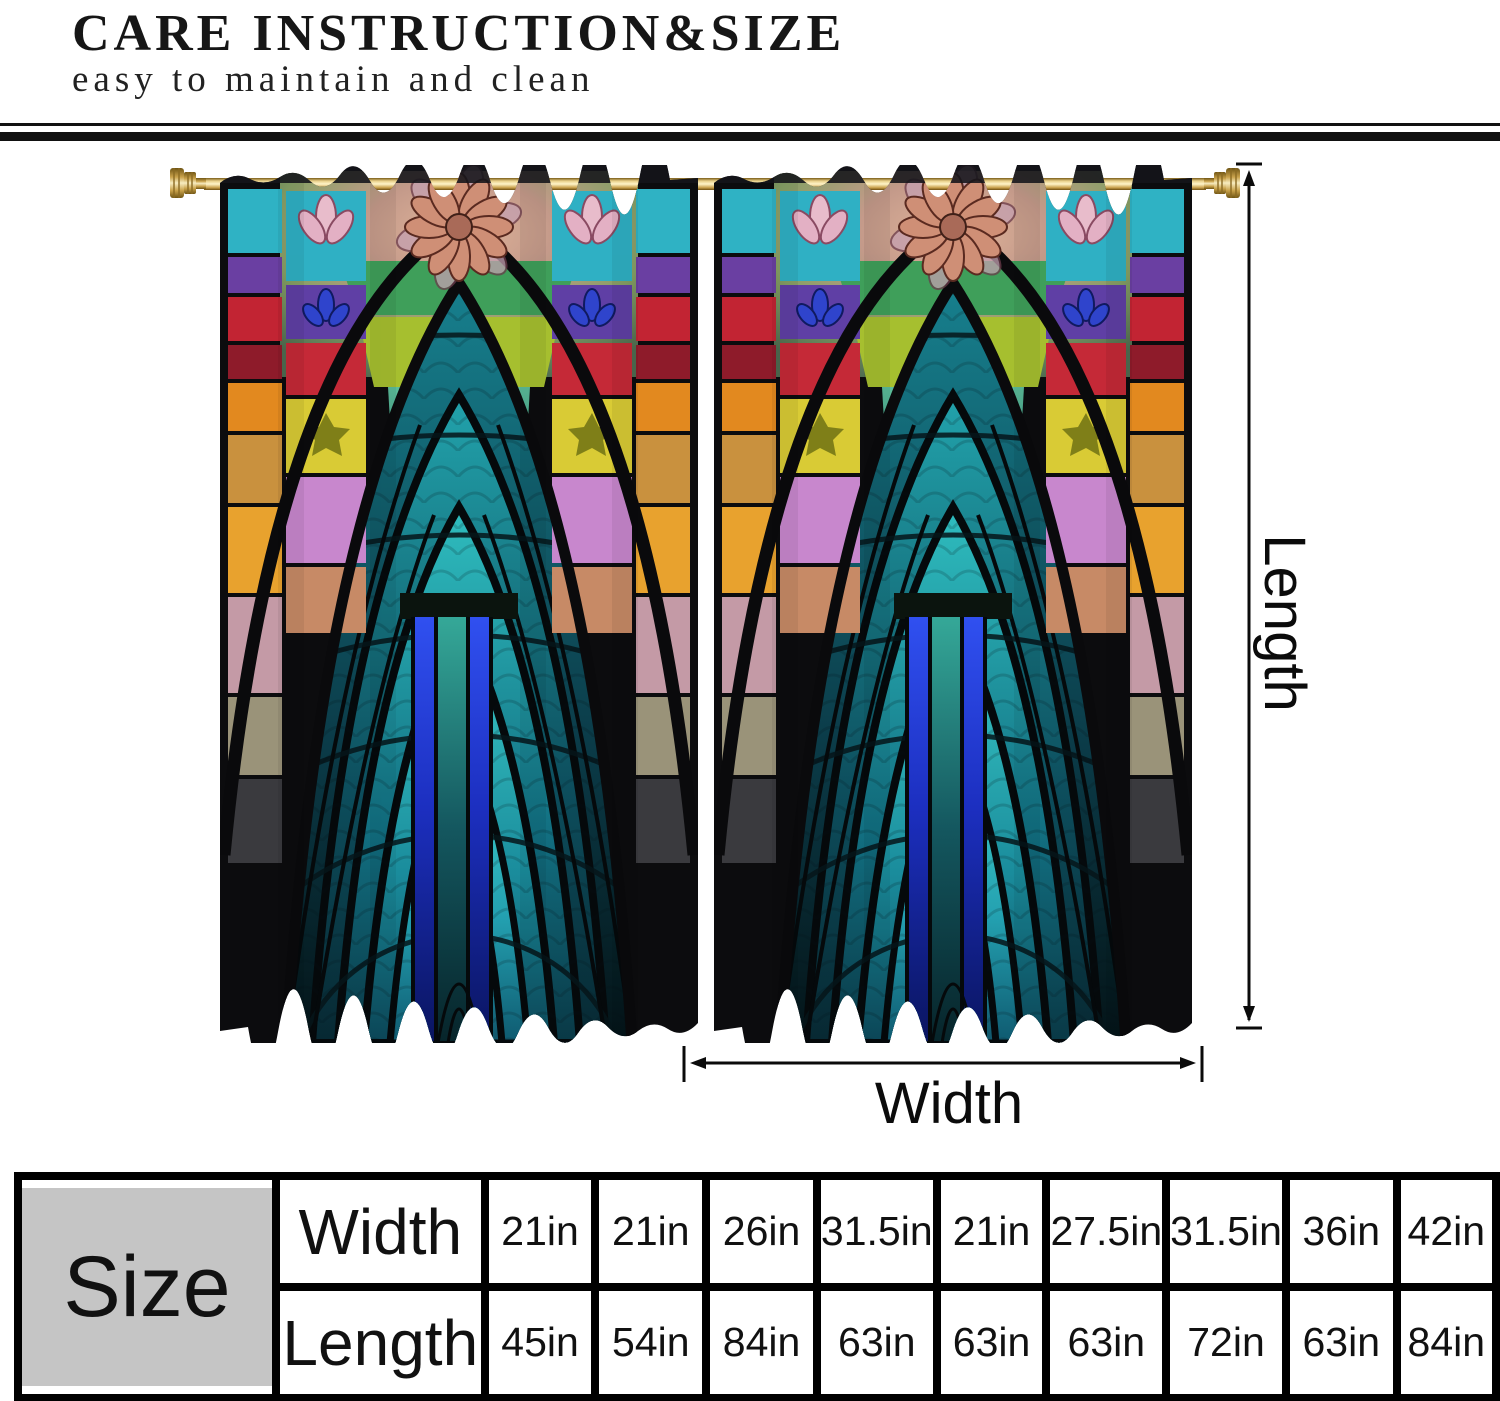  I want to click on rod-finial-left-icon, so click(188, 183).